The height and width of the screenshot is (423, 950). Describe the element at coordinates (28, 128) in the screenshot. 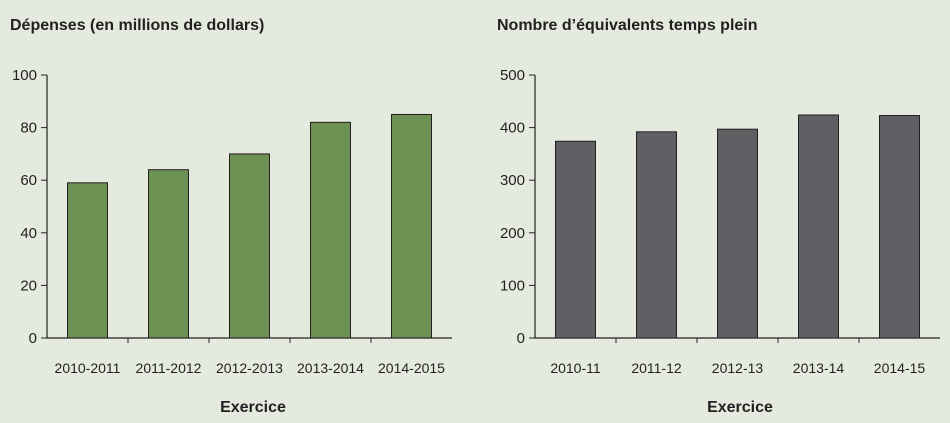

I see `y-tick-label: 80` at that location.